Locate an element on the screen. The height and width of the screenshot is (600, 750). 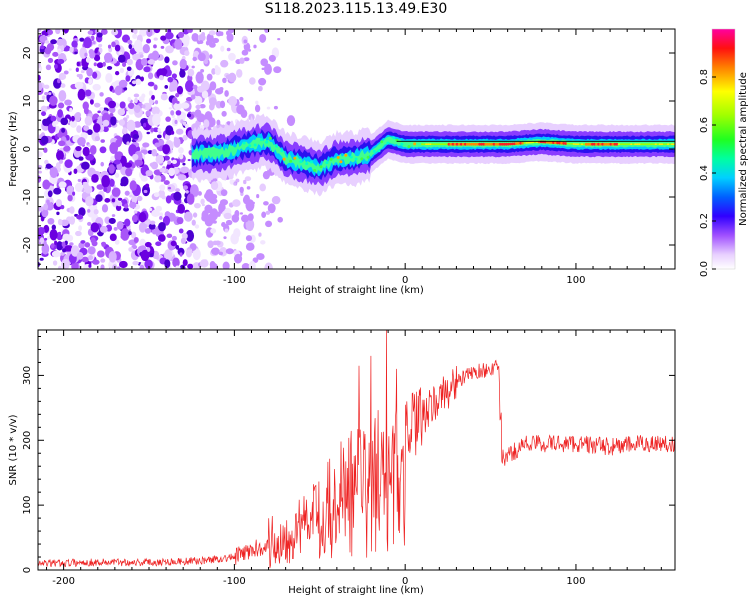
snr-y-tick-label: 100 is located at coordinates (27, 505).